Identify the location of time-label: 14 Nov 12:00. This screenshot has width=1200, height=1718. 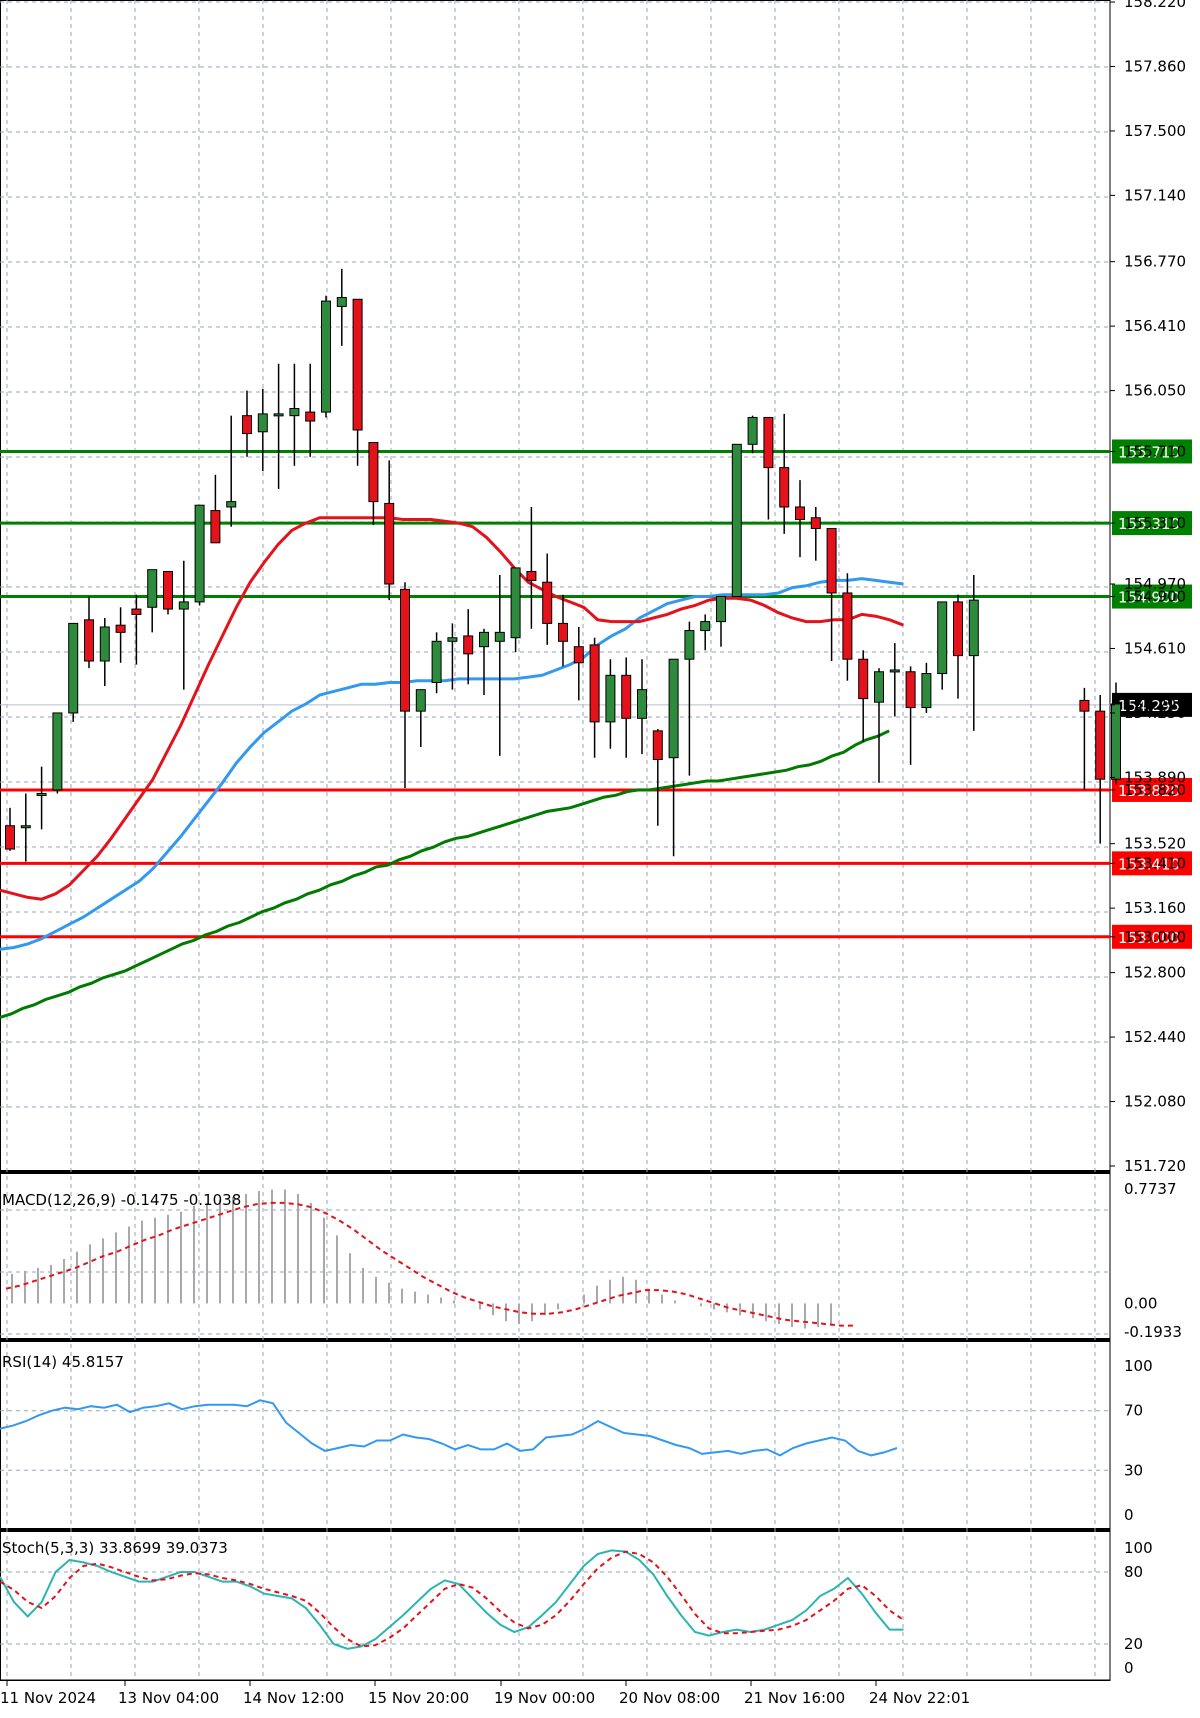
(293, 1698).